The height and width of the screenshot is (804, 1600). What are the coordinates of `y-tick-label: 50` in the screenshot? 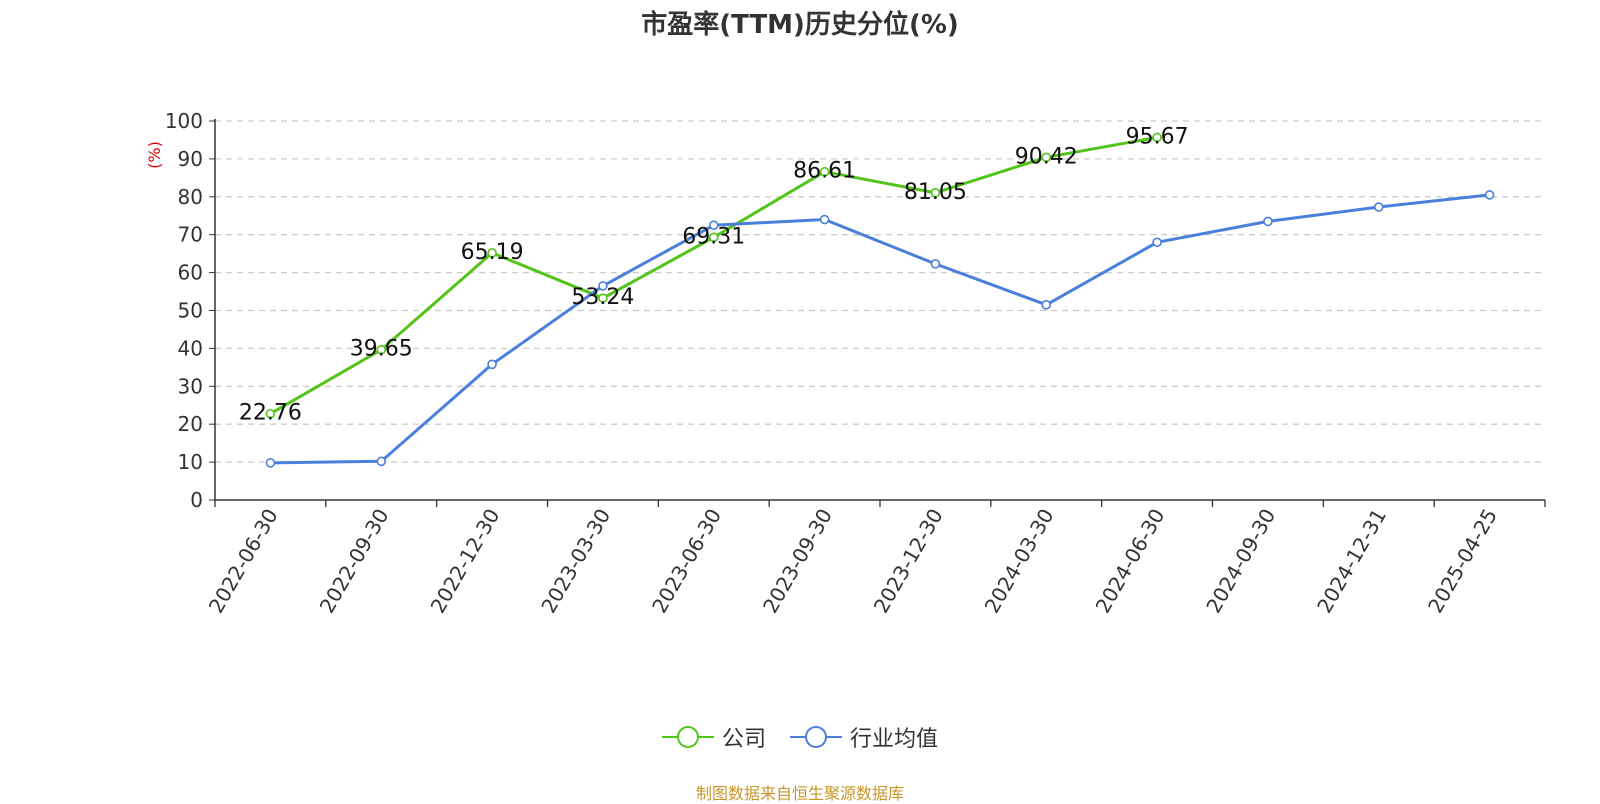 It's located at (190, 311).